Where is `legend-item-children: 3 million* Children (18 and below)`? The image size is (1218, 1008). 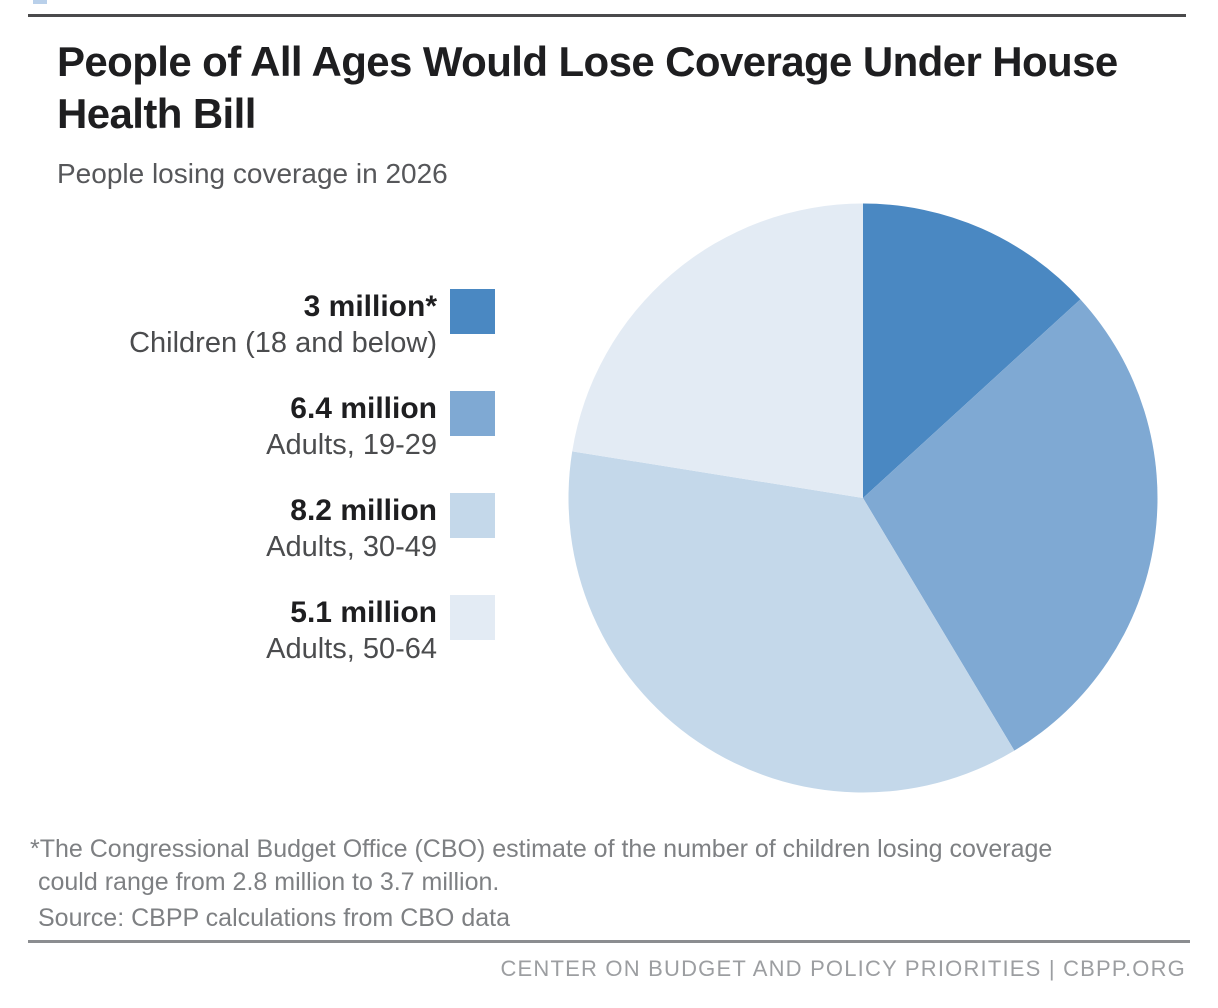 legend-item-children: 3 million* Children (18 and below) is located at coordinates (262, 325).